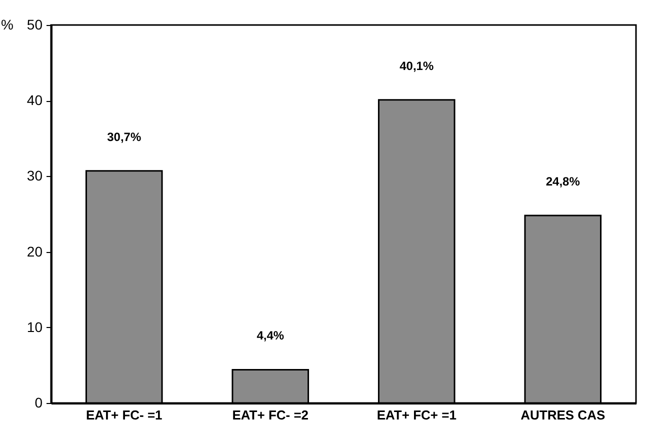 The image size is (670, 427). Describe the element at coordinates (7, 24) in the screenshot. I see `y-axis-title: %` at that location.